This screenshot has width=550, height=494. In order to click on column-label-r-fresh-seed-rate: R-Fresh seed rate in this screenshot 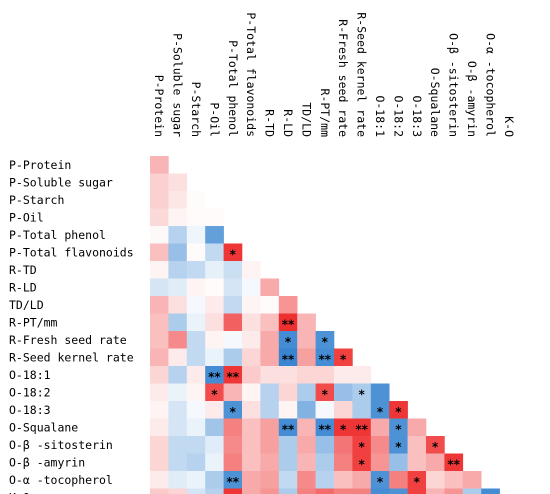, I will do `click(343, 78)`.